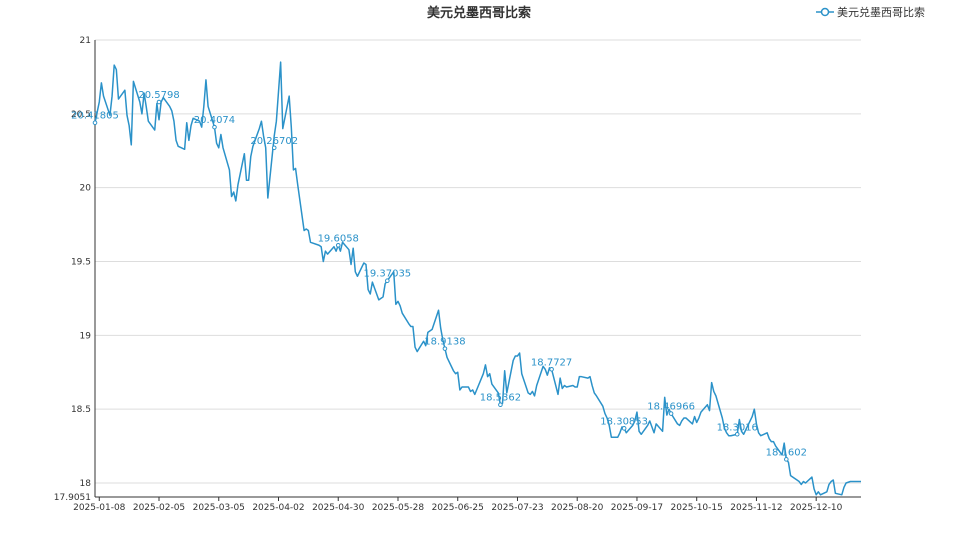 This screenshot has width=958, height=539. I want to click on y-tick-label: 21, so click(85, 41).